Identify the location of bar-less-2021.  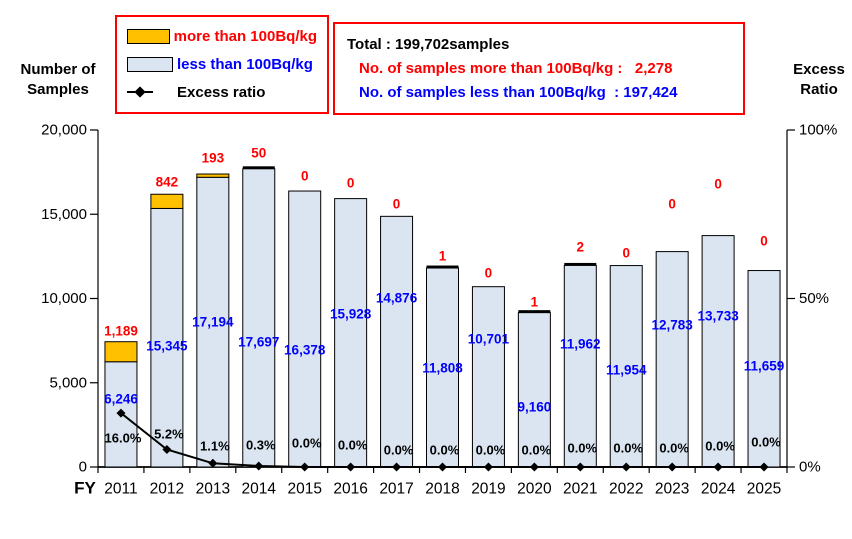
(580, 366).